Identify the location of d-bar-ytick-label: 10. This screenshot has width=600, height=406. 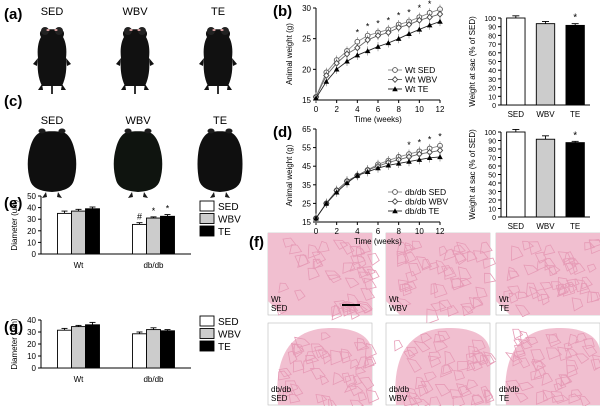
(492, 210).